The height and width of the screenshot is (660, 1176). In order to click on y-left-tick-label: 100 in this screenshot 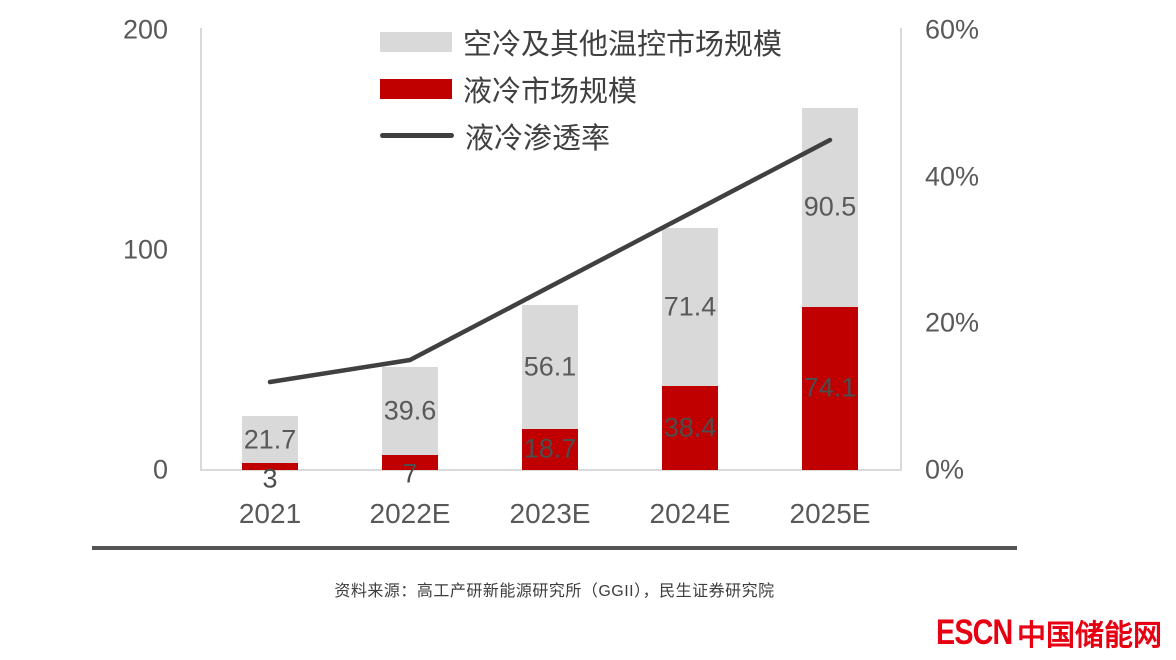, I will do `click(145, 249)`.